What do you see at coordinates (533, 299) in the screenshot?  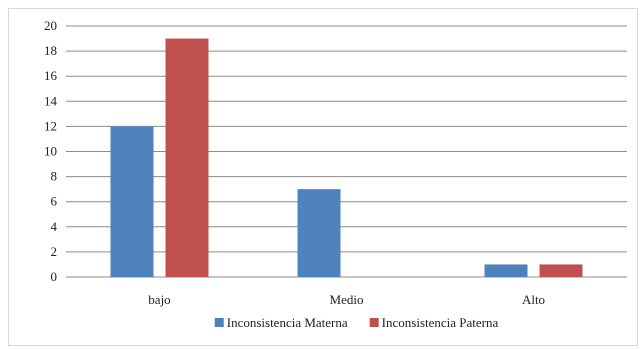 I see `x-tick-label: Alto` at bounding box center [533, 299].